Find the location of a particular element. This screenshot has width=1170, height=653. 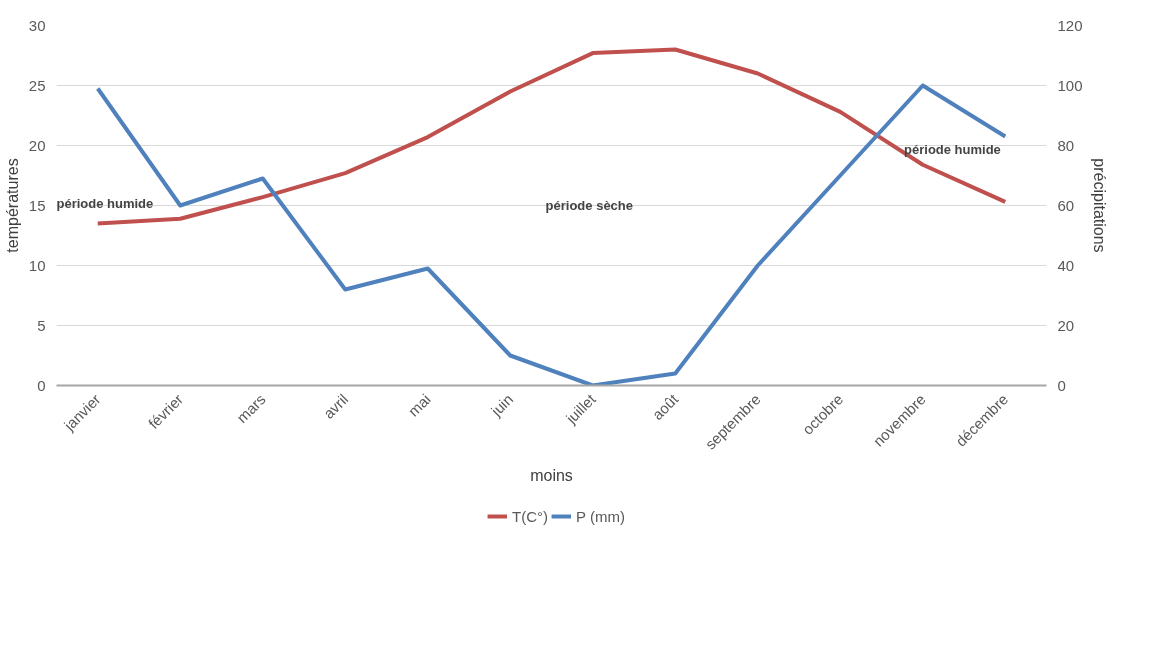

y-tick-label: 30 is located at coordinates (37, 25).